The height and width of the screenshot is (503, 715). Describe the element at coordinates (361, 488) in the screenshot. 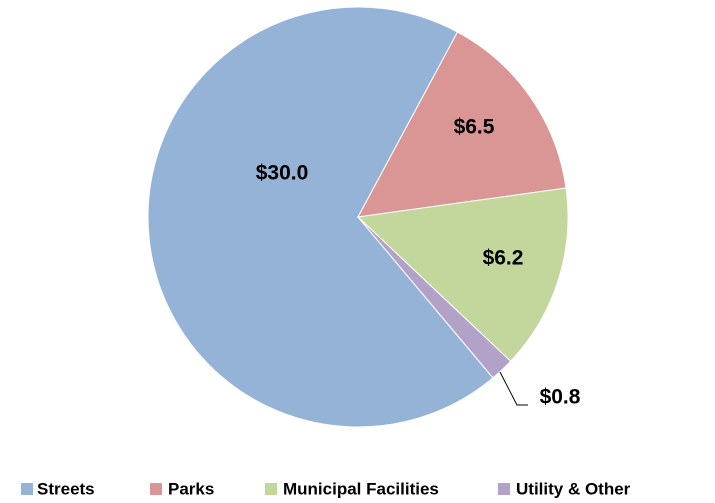

I see `legend-label: Municipal Facilities` at that location.